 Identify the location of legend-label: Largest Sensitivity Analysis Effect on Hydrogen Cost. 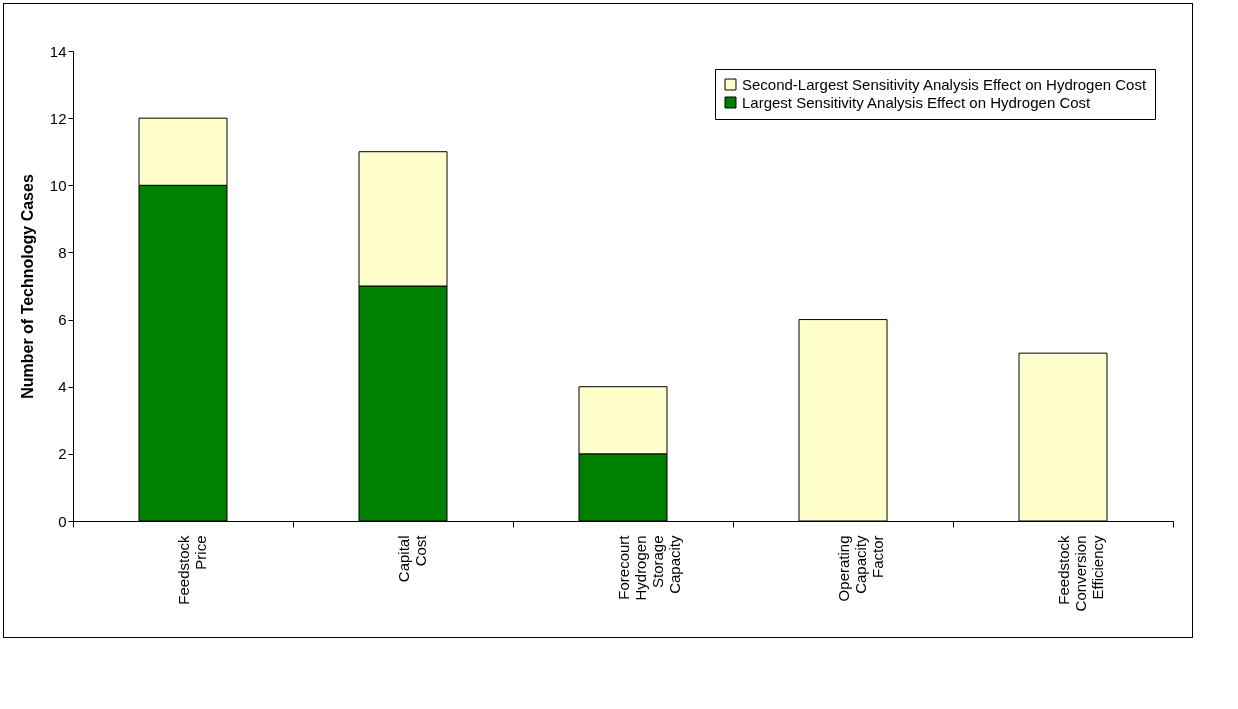
(917, 102).